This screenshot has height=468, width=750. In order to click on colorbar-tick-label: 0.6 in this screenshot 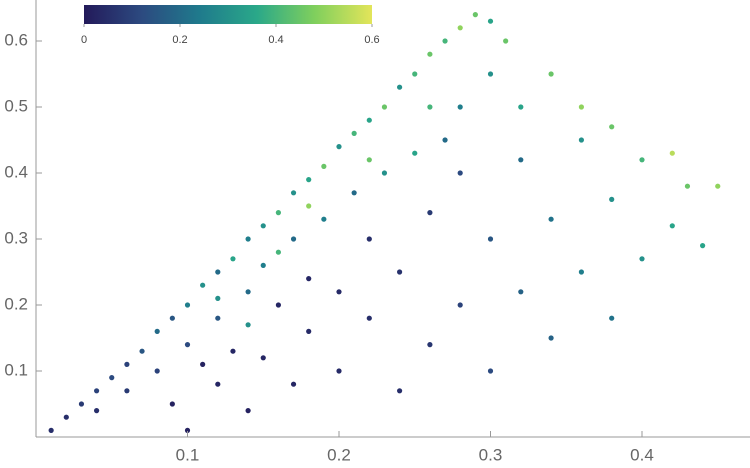, I will do `click(371, 40)`.